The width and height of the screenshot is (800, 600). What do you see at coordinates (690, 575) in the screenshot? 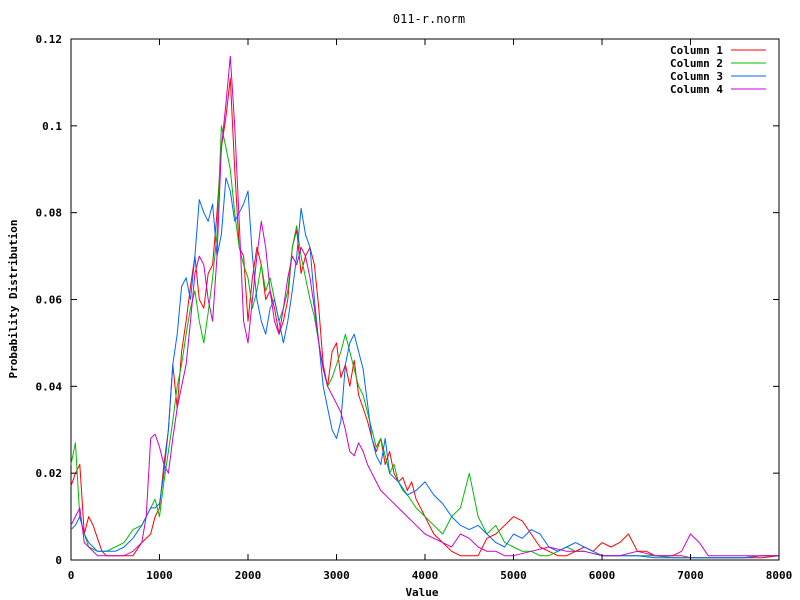
I see `x-tick-label: 7000` at bounding box center [690, 575].